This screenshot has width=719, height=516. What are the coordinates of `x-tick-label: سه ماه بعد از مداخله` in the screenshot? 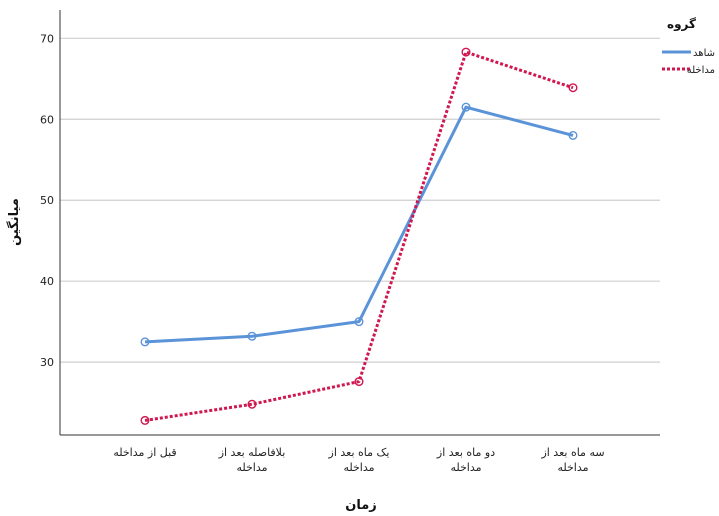 It's located at (572, 460).